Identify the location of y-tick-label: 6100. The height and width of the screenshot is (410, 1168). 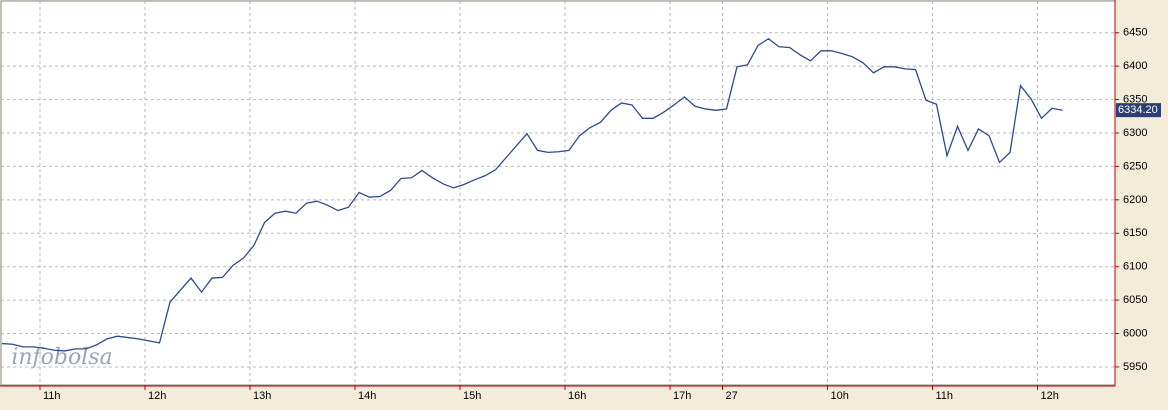
(1135, 267).